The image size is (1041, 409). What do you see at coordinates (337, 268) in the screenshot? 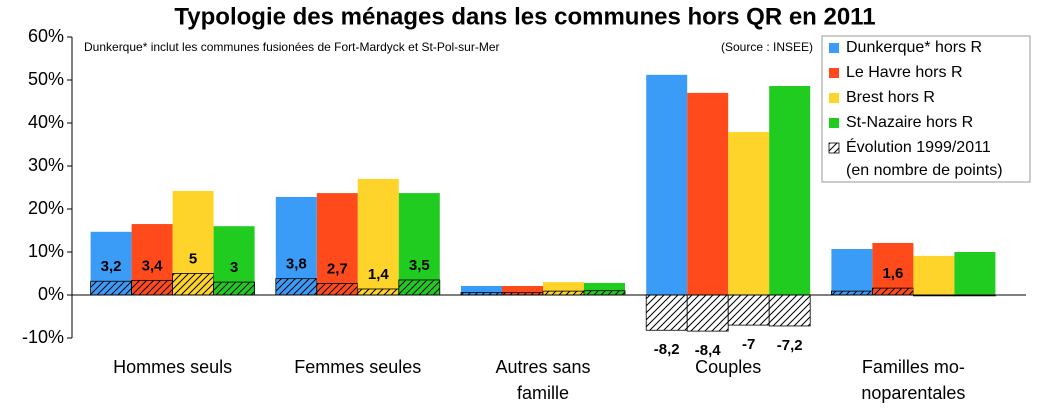
I see `data-label: 2,7` at bounding box center [337, 268].